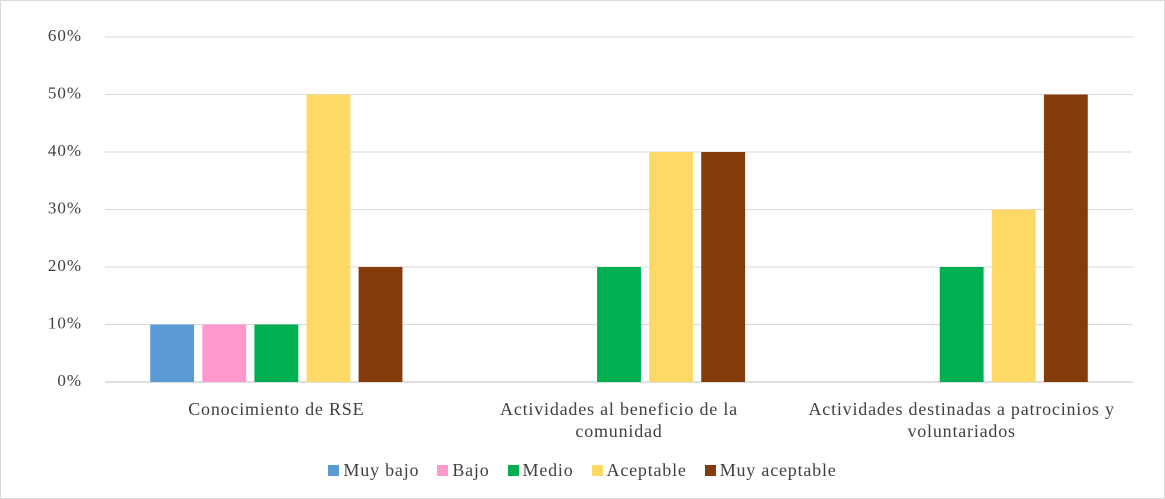 Image resolution: width=1165 pixels, height=499 pixels. What do you see at coordinates (646, 470) in the screenshot?
I see `legend-label: Aceptable` at bounding box center [646, 470].